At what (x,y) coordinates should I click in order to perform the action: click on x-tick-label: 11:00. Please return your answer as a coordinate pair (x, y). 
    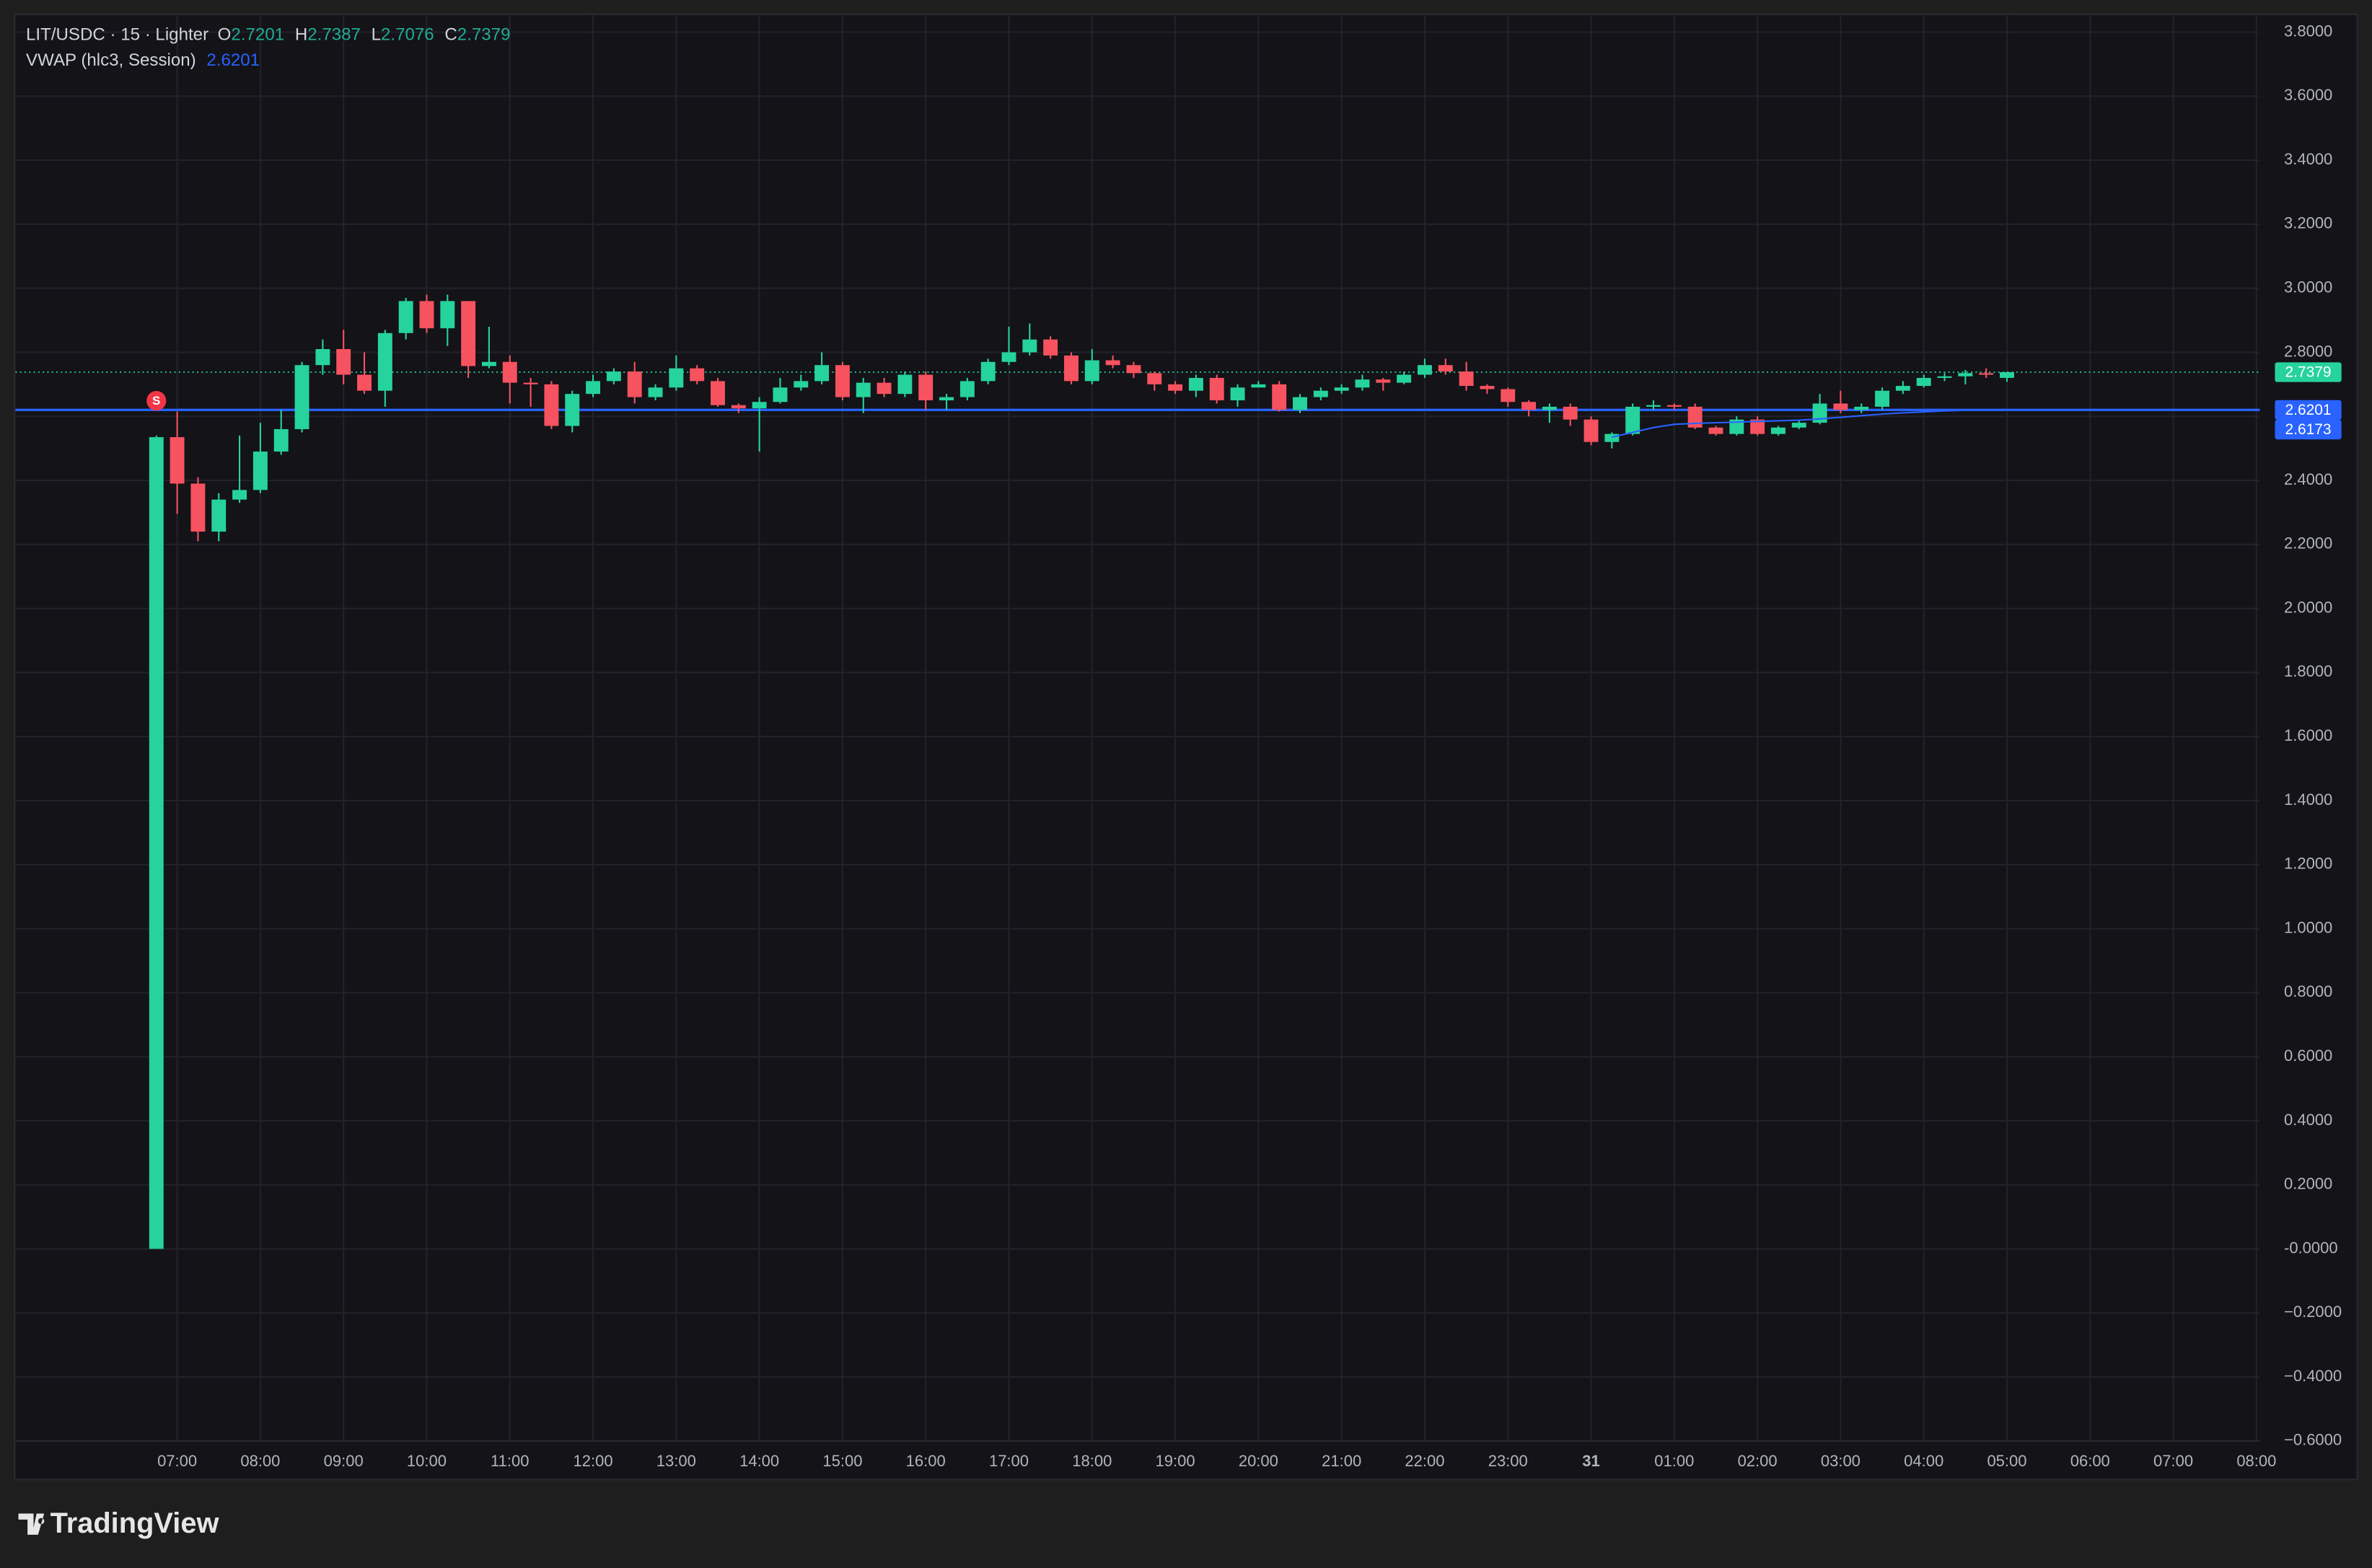
    Looking at the image, I should click on (510, 1461).